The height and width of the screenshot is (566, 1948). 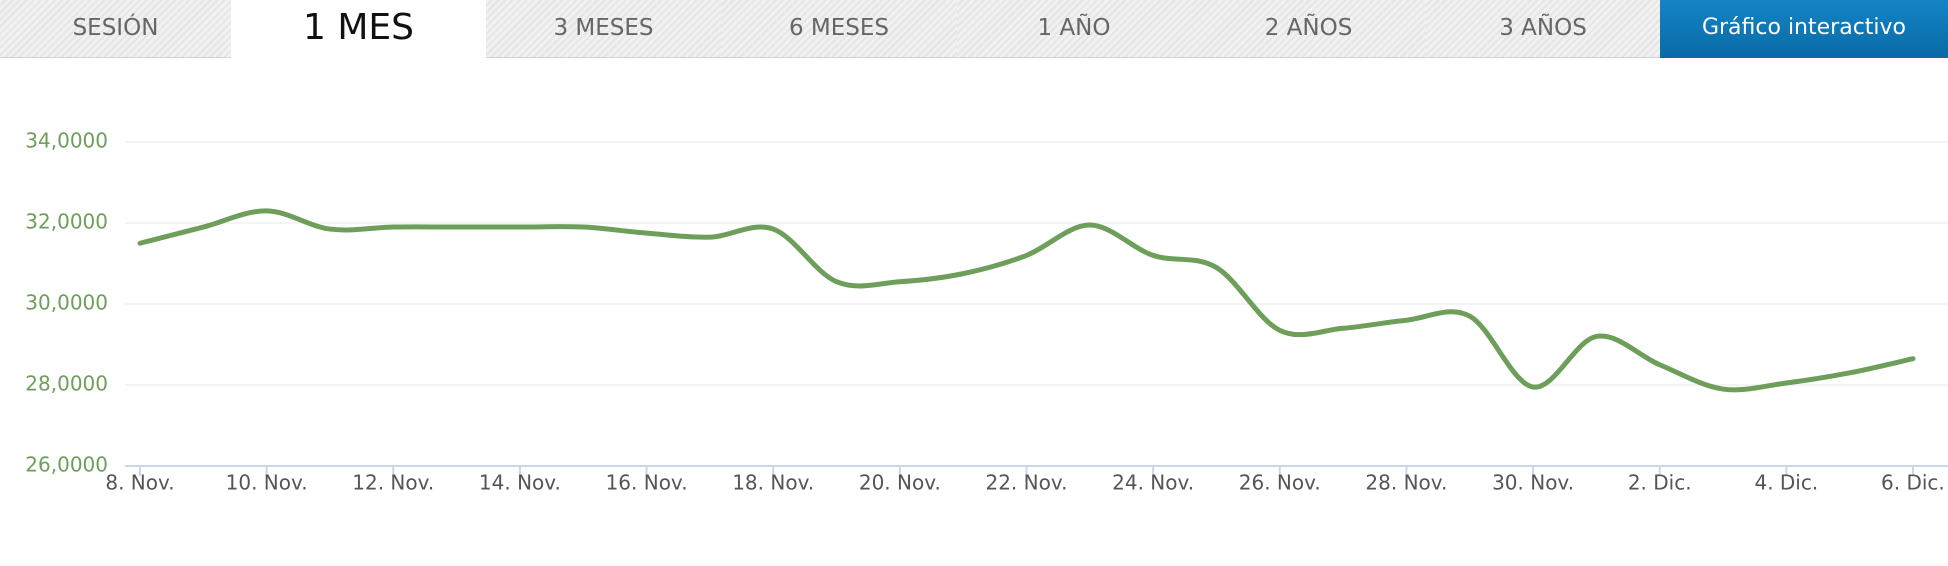 What do you see at coordinates (520, 483) in the screenshot?
I see `x-tick-label: 14. Nov.` at bounding box center [520, 483].